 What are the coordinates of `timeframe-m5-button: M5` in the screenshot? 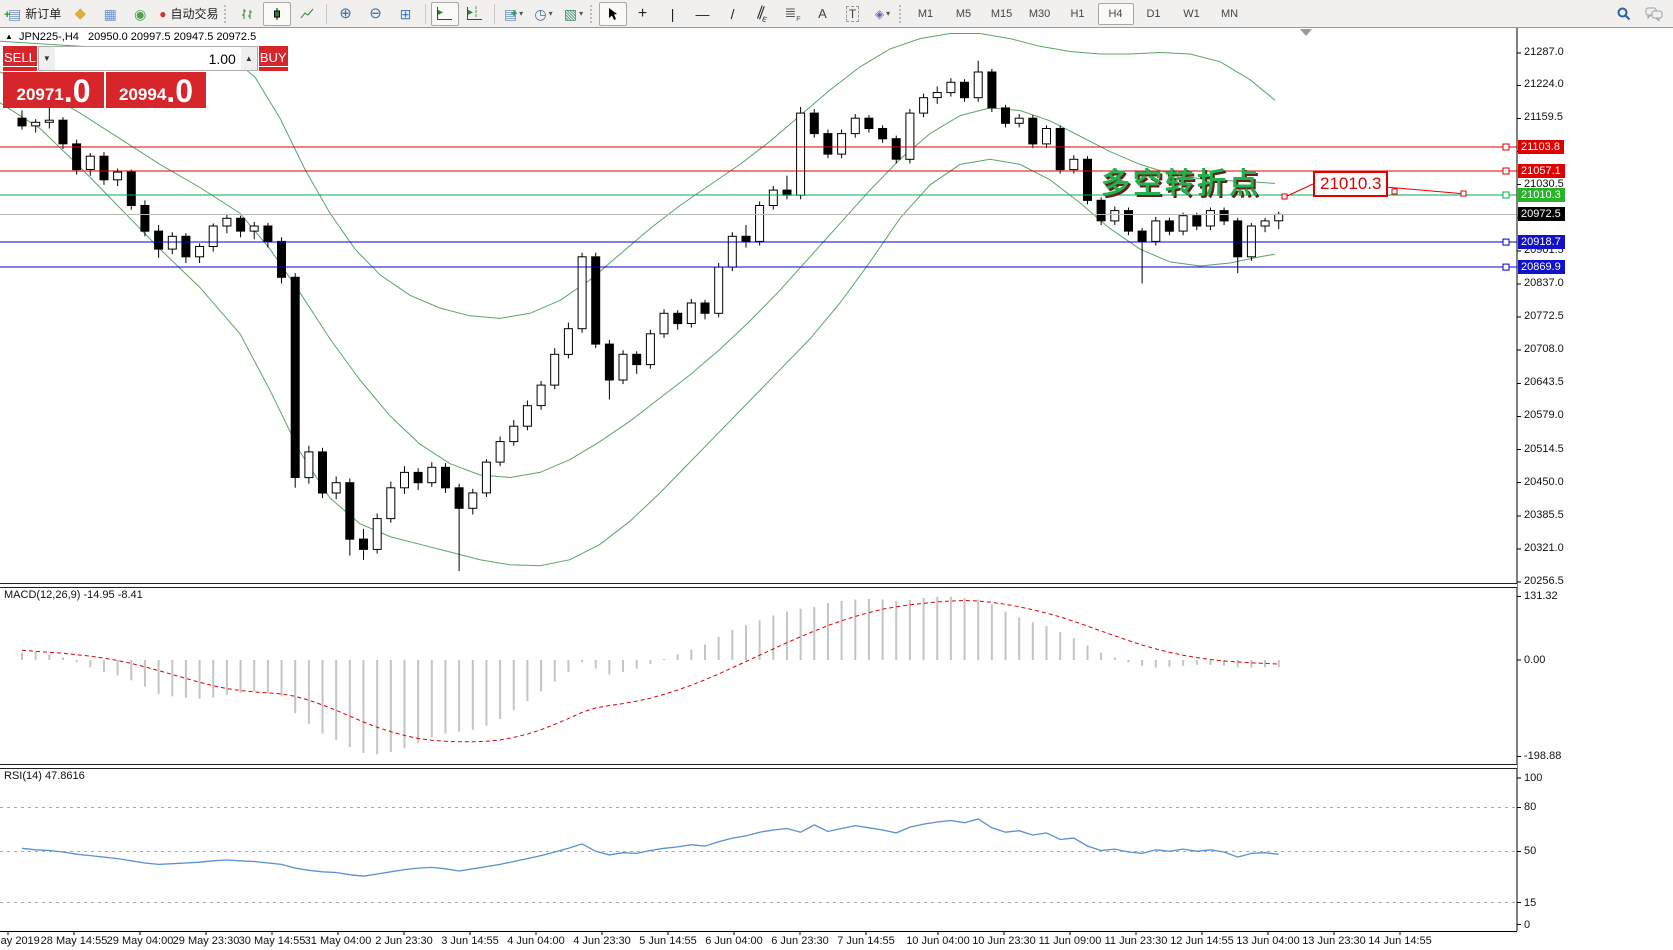 It's located at (963, 13).